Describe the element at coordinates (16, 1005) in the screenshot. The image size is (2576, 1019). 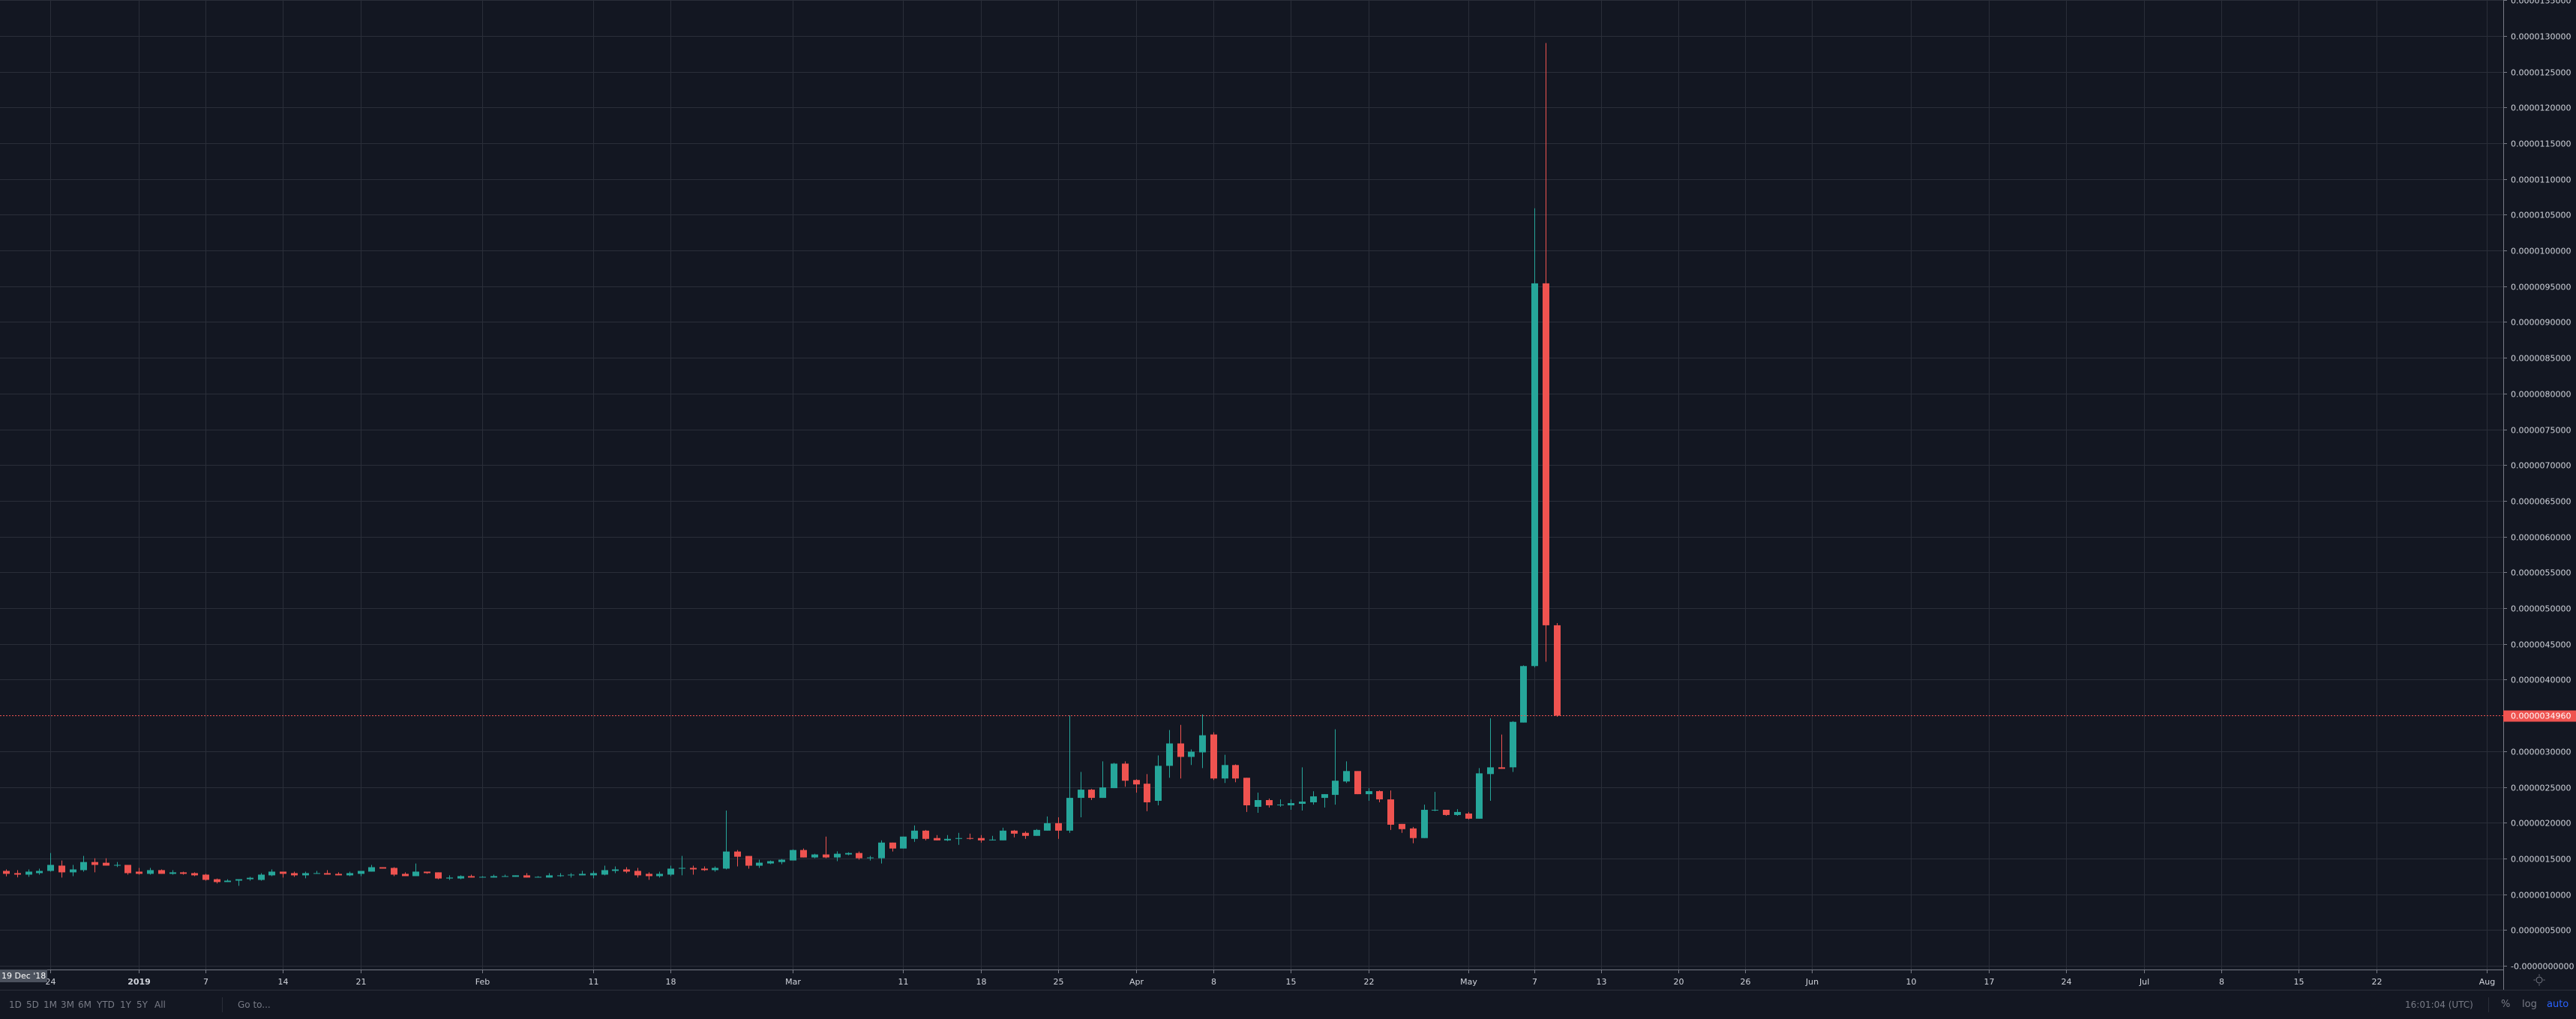
I see `range-button-1d: 1D` at that location.